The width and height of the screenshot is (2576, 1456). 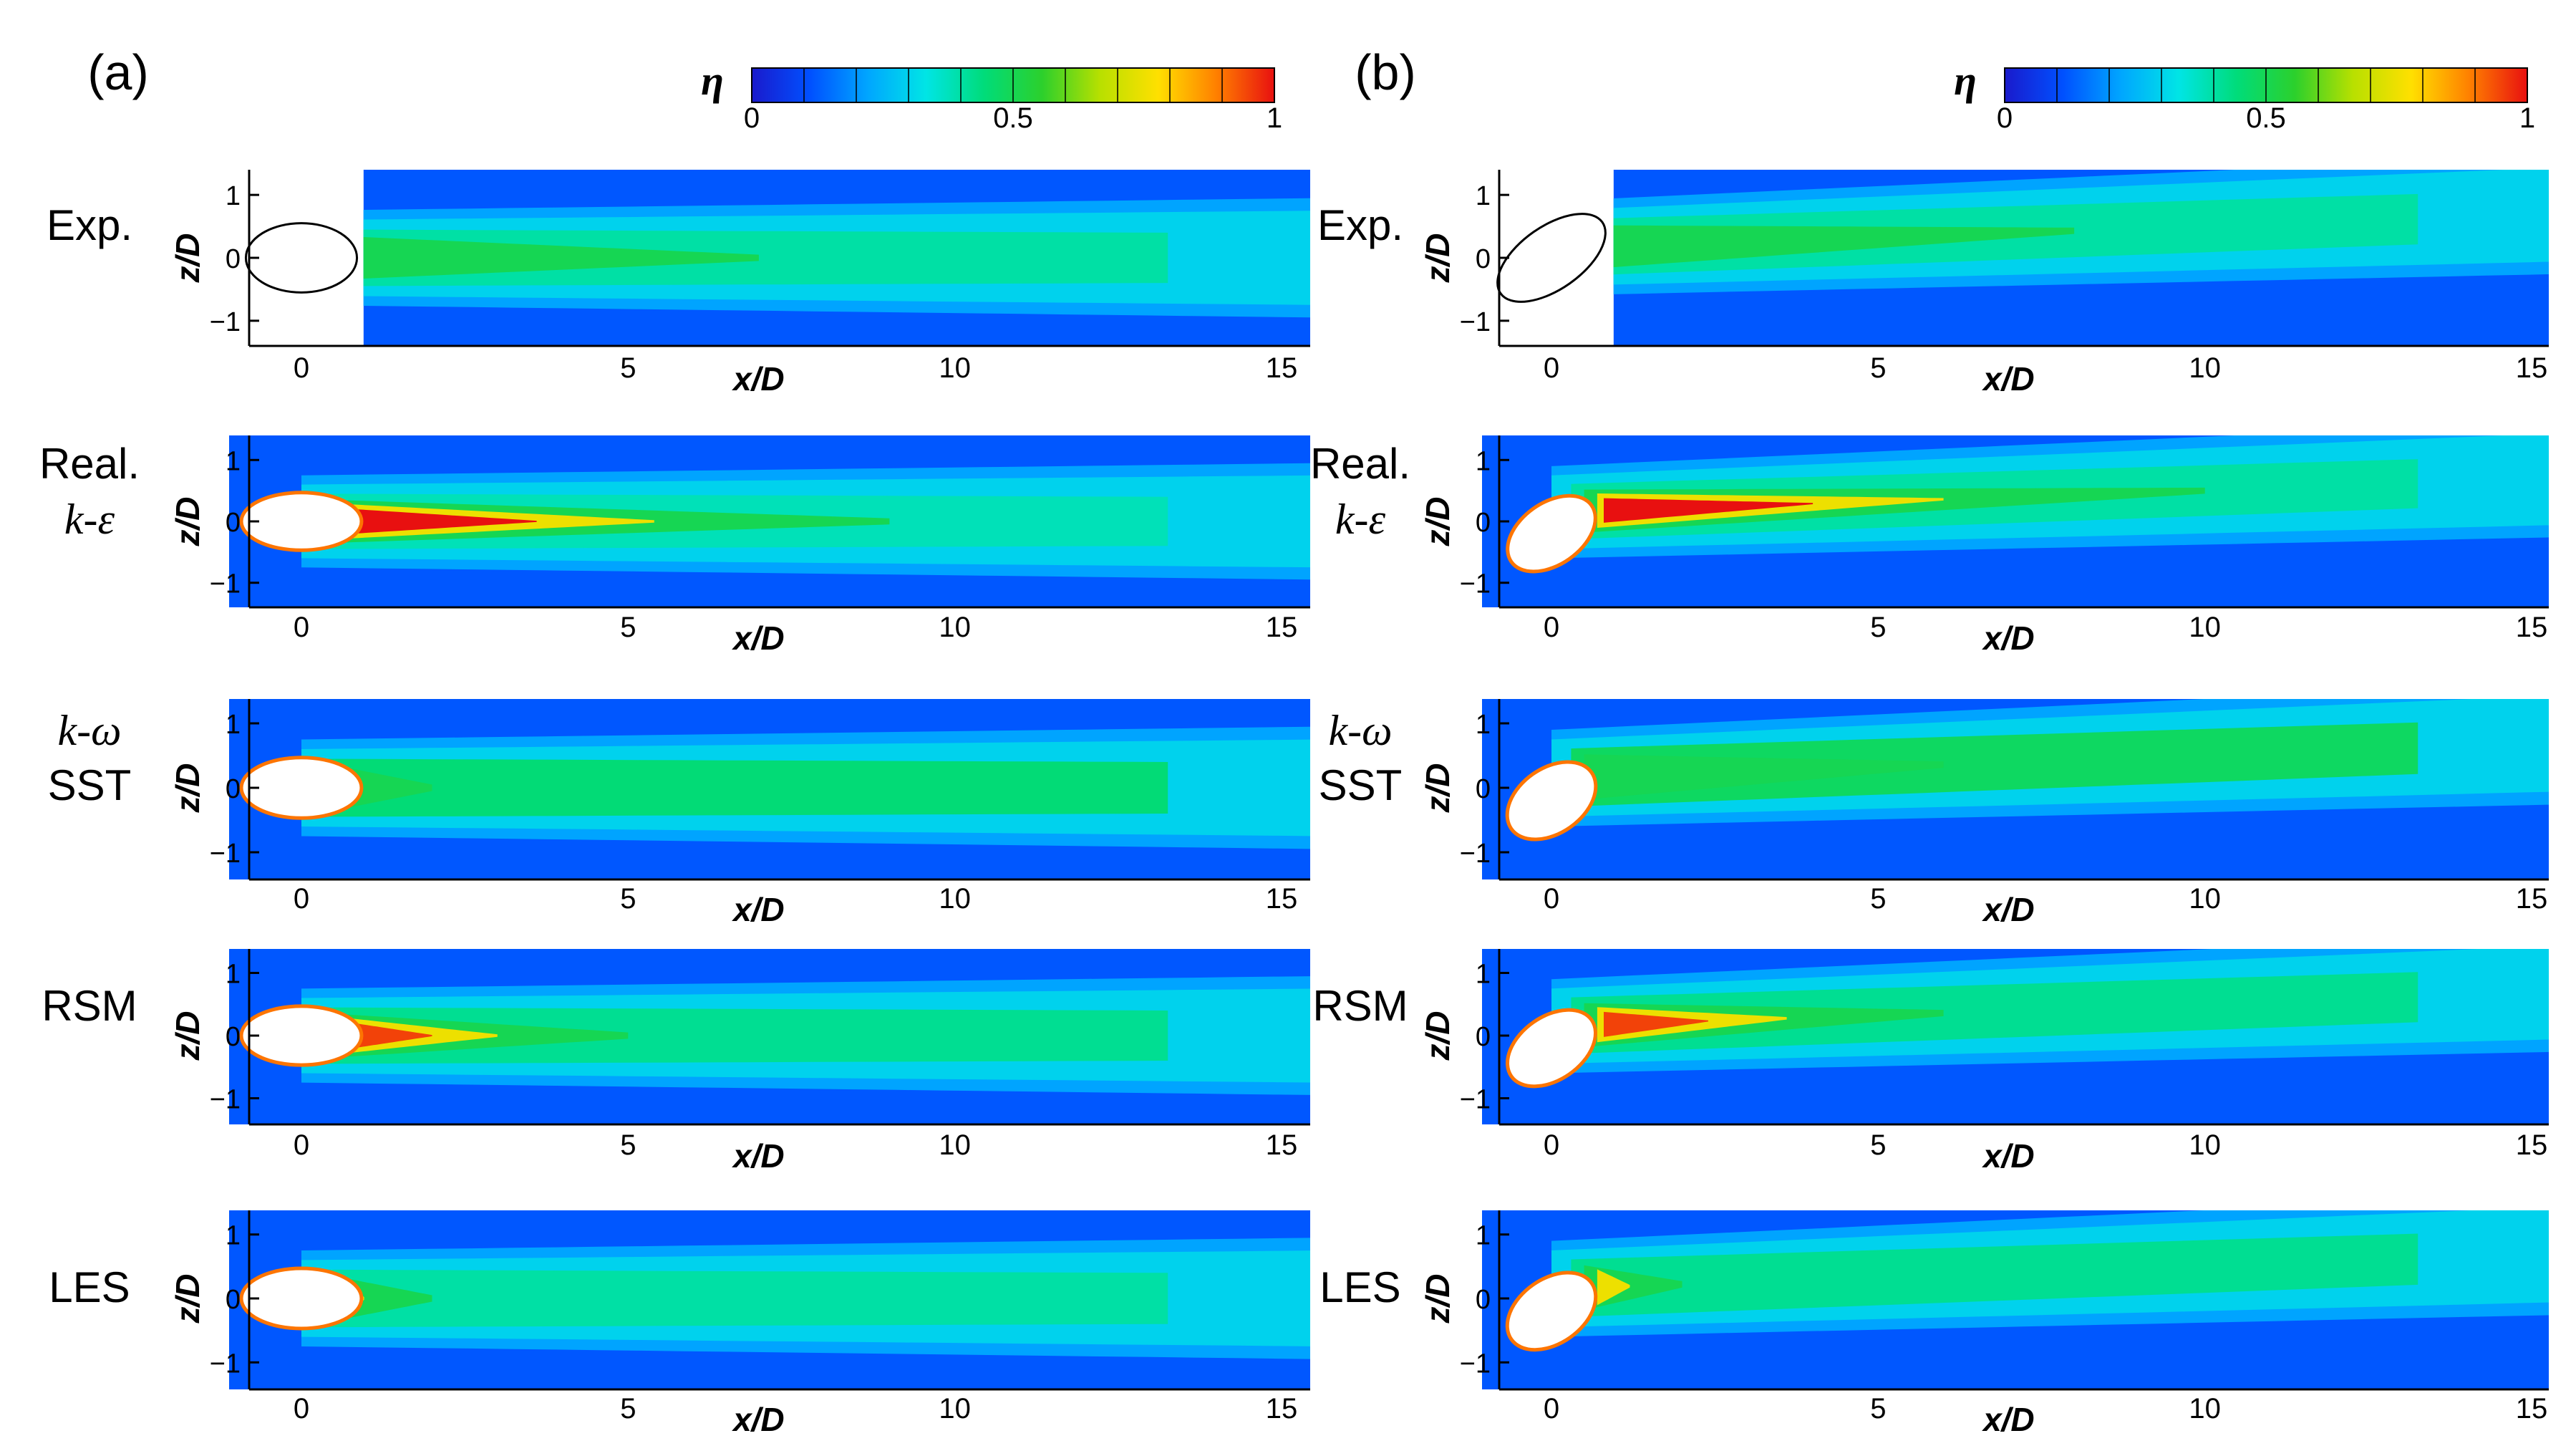 What do you see at coordinates (1361, 730) in the screenshot?
I see `model-label: k-ω` at bounding box center [1361, 730].